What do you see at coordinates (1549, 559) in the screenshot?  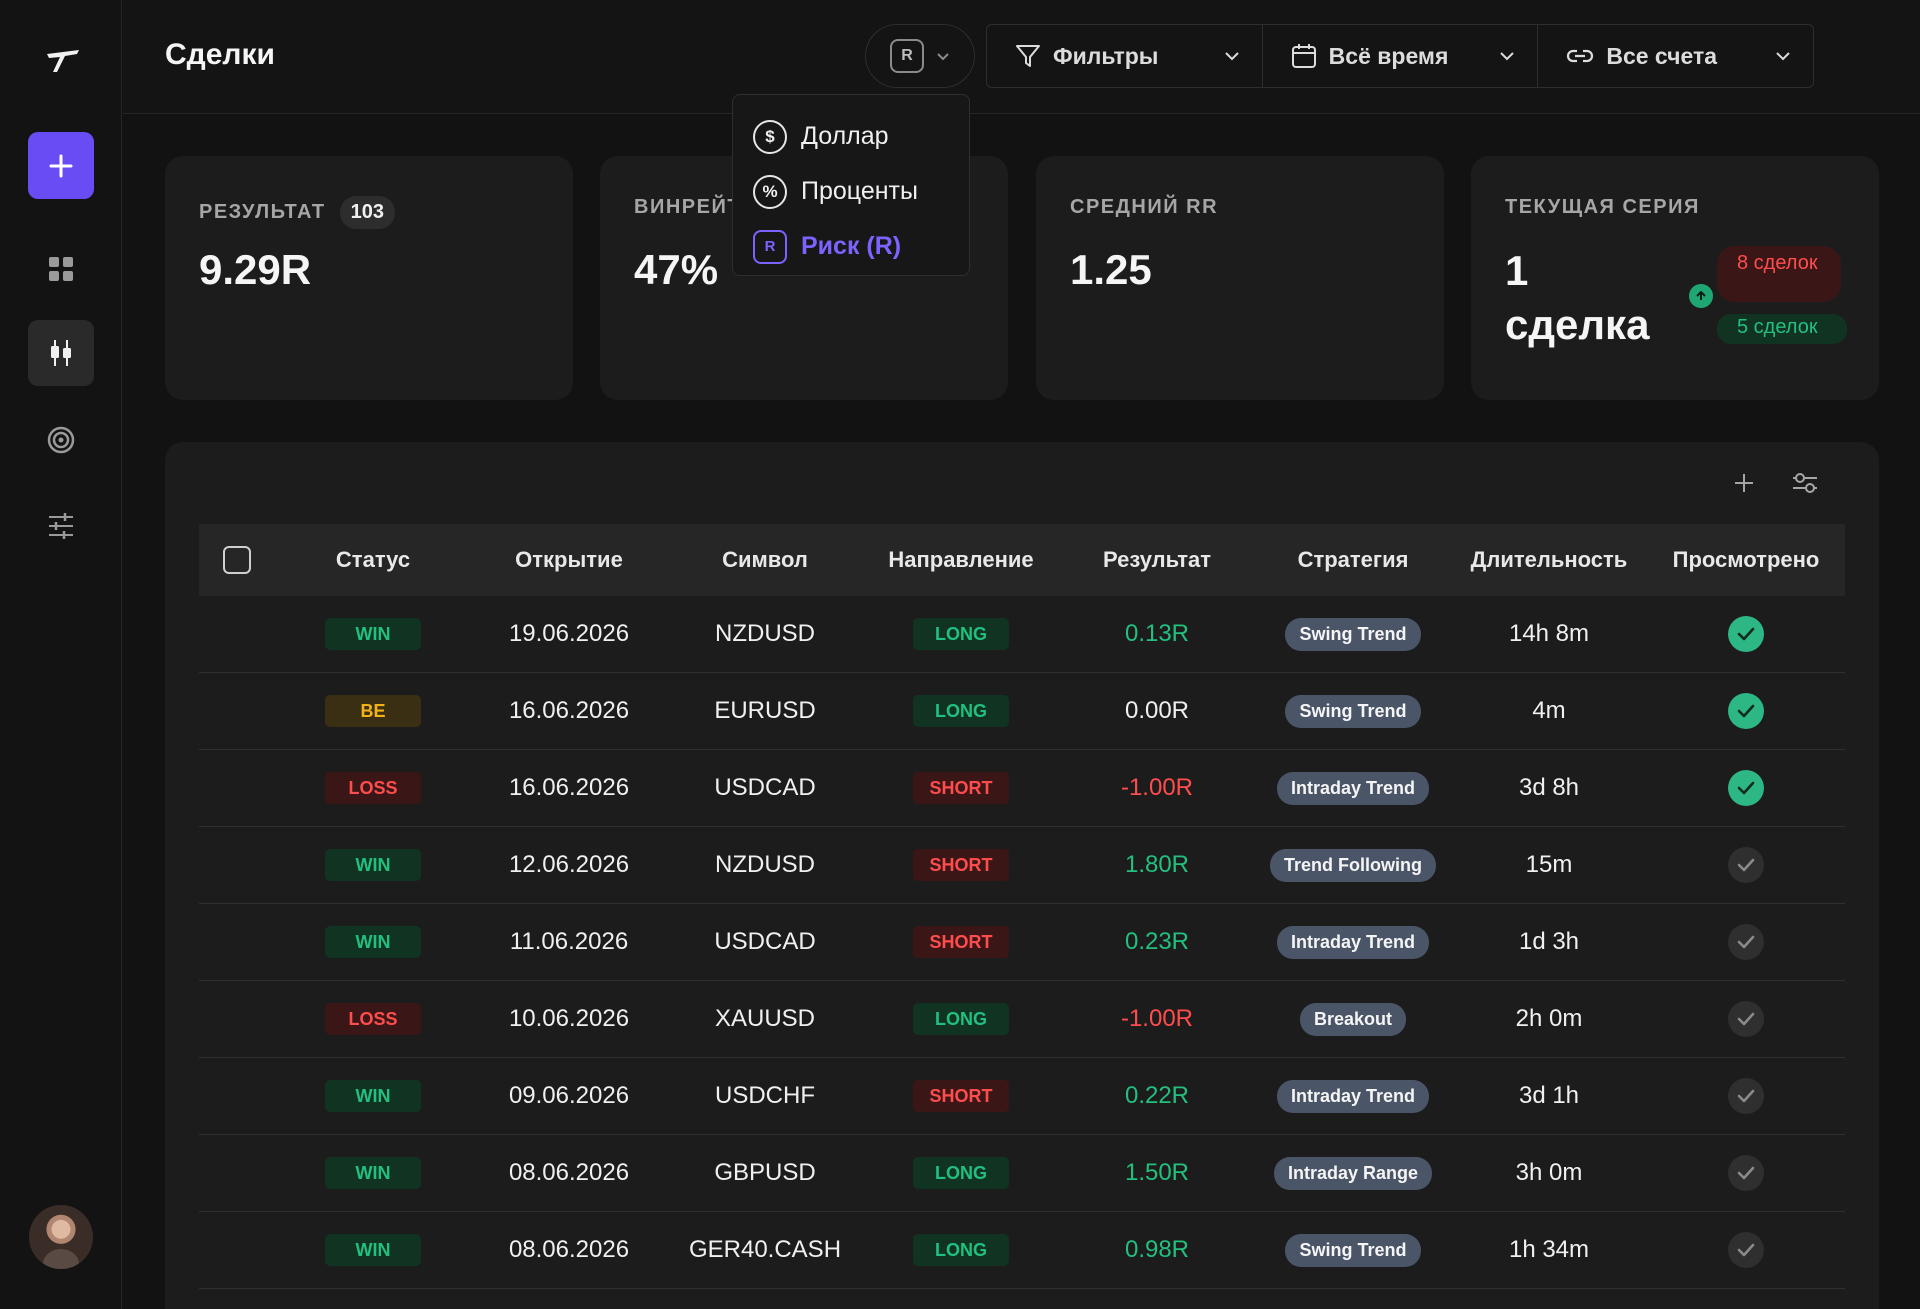 I see `col-duration: Длительность` at bounding box center [1549, 559].